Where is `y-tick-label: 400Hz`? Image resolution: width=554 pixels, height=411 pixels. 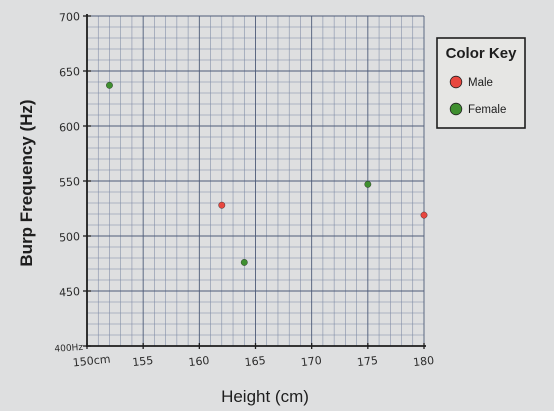 y-tick-label: 400Hz is located at coordinates (69, 349).